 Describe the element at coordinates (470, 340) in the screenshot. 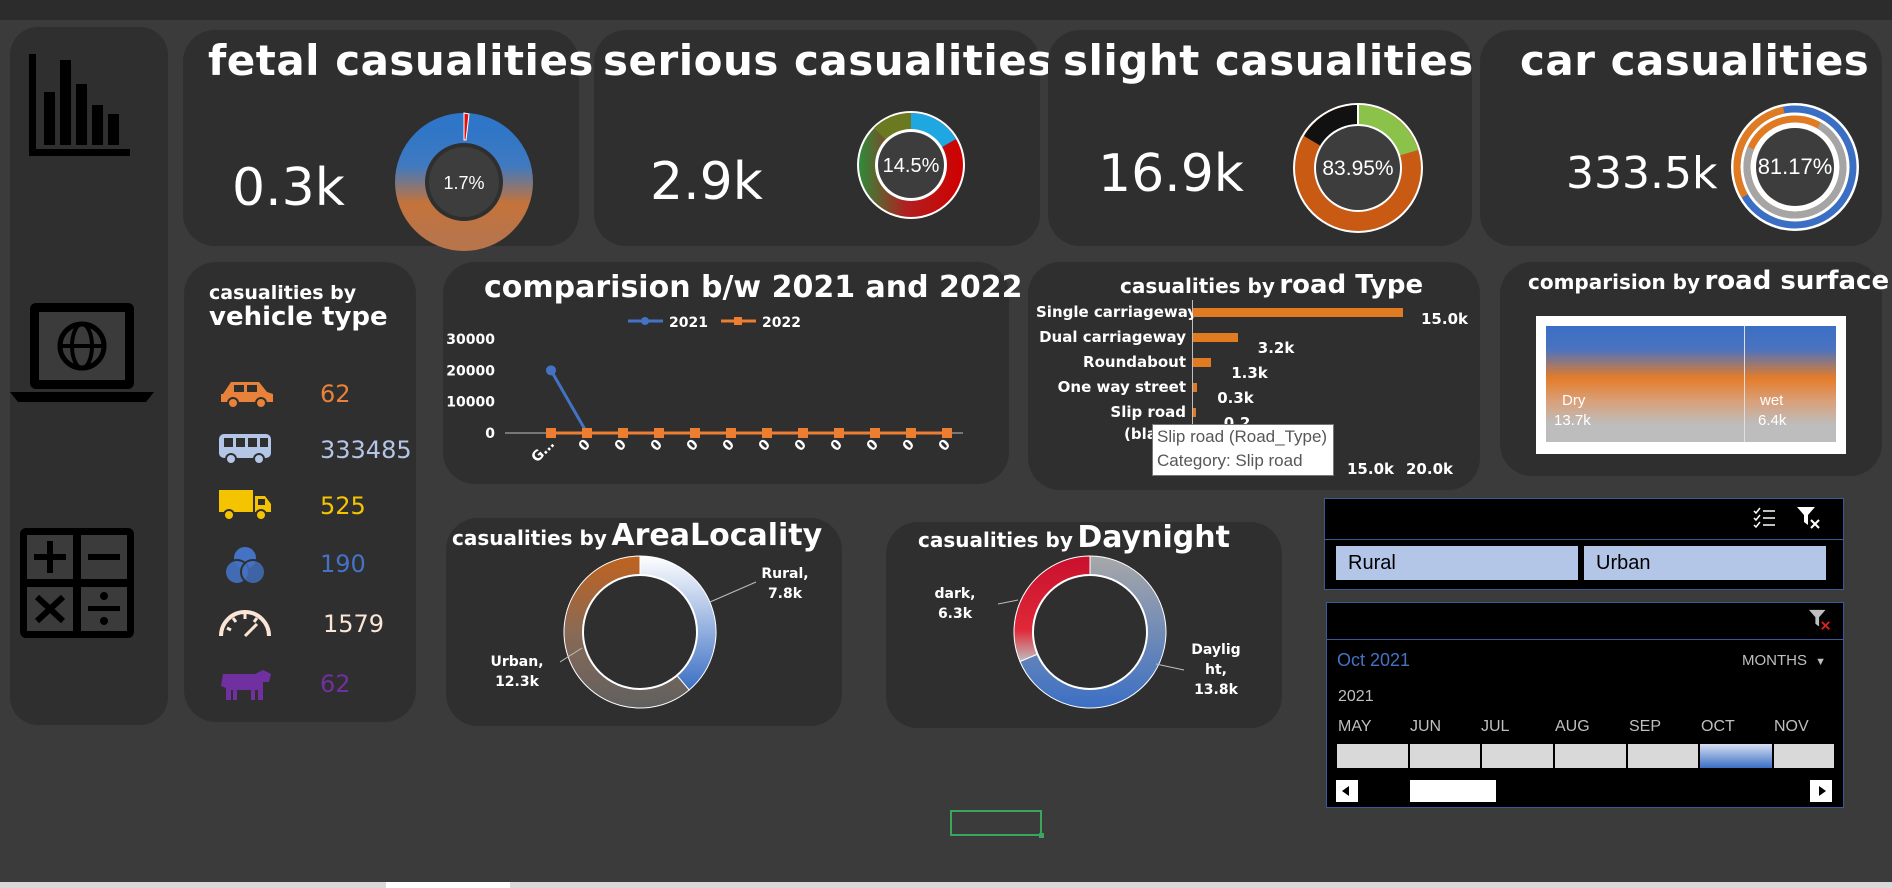

I see `y-tick-label: 30000` at that location.